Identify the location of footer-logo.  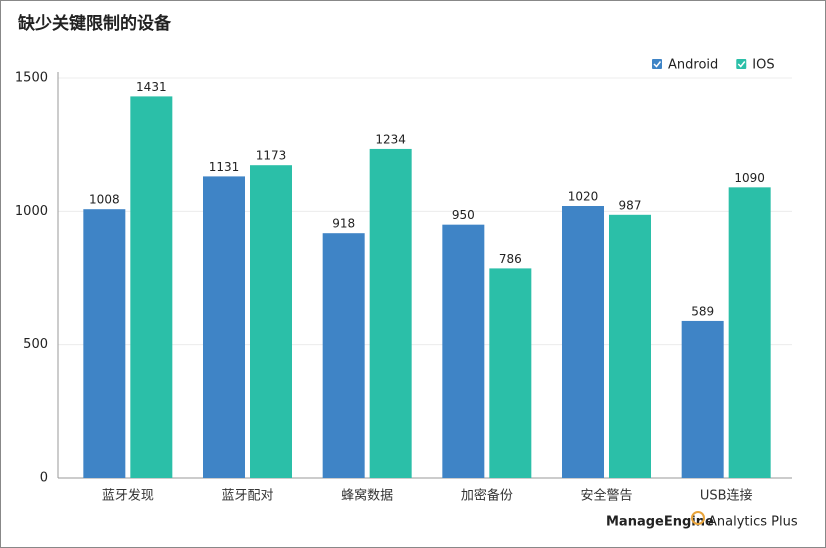
(698, 518).